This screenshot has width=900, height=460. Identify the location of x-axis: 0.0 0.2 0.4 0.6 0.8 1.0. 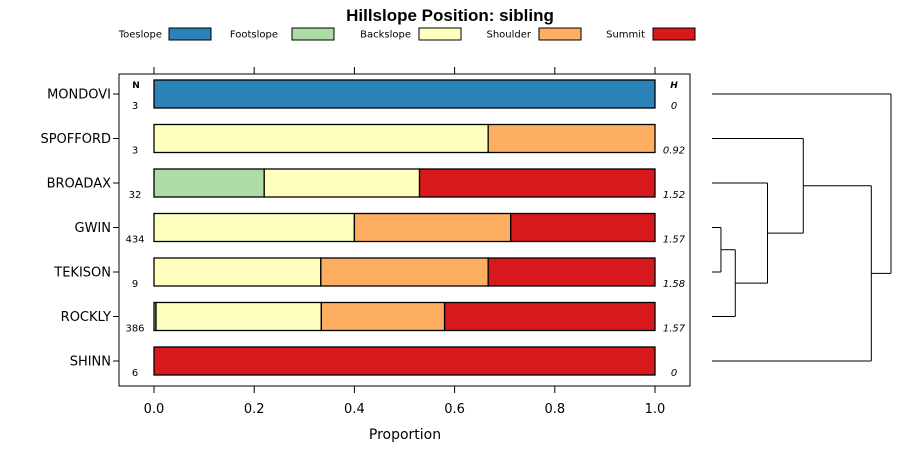
(405, 401).